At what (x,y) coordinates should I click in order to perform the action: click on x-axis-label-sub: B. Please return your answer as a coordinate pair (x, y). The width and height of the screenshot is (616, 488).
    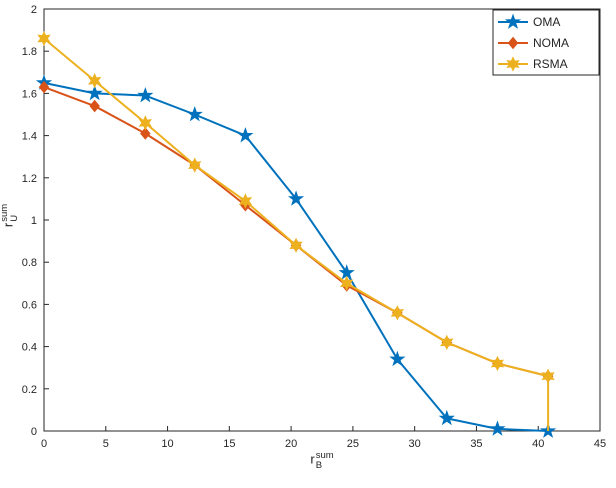
    Looking at the image, I should click on (319, 465).